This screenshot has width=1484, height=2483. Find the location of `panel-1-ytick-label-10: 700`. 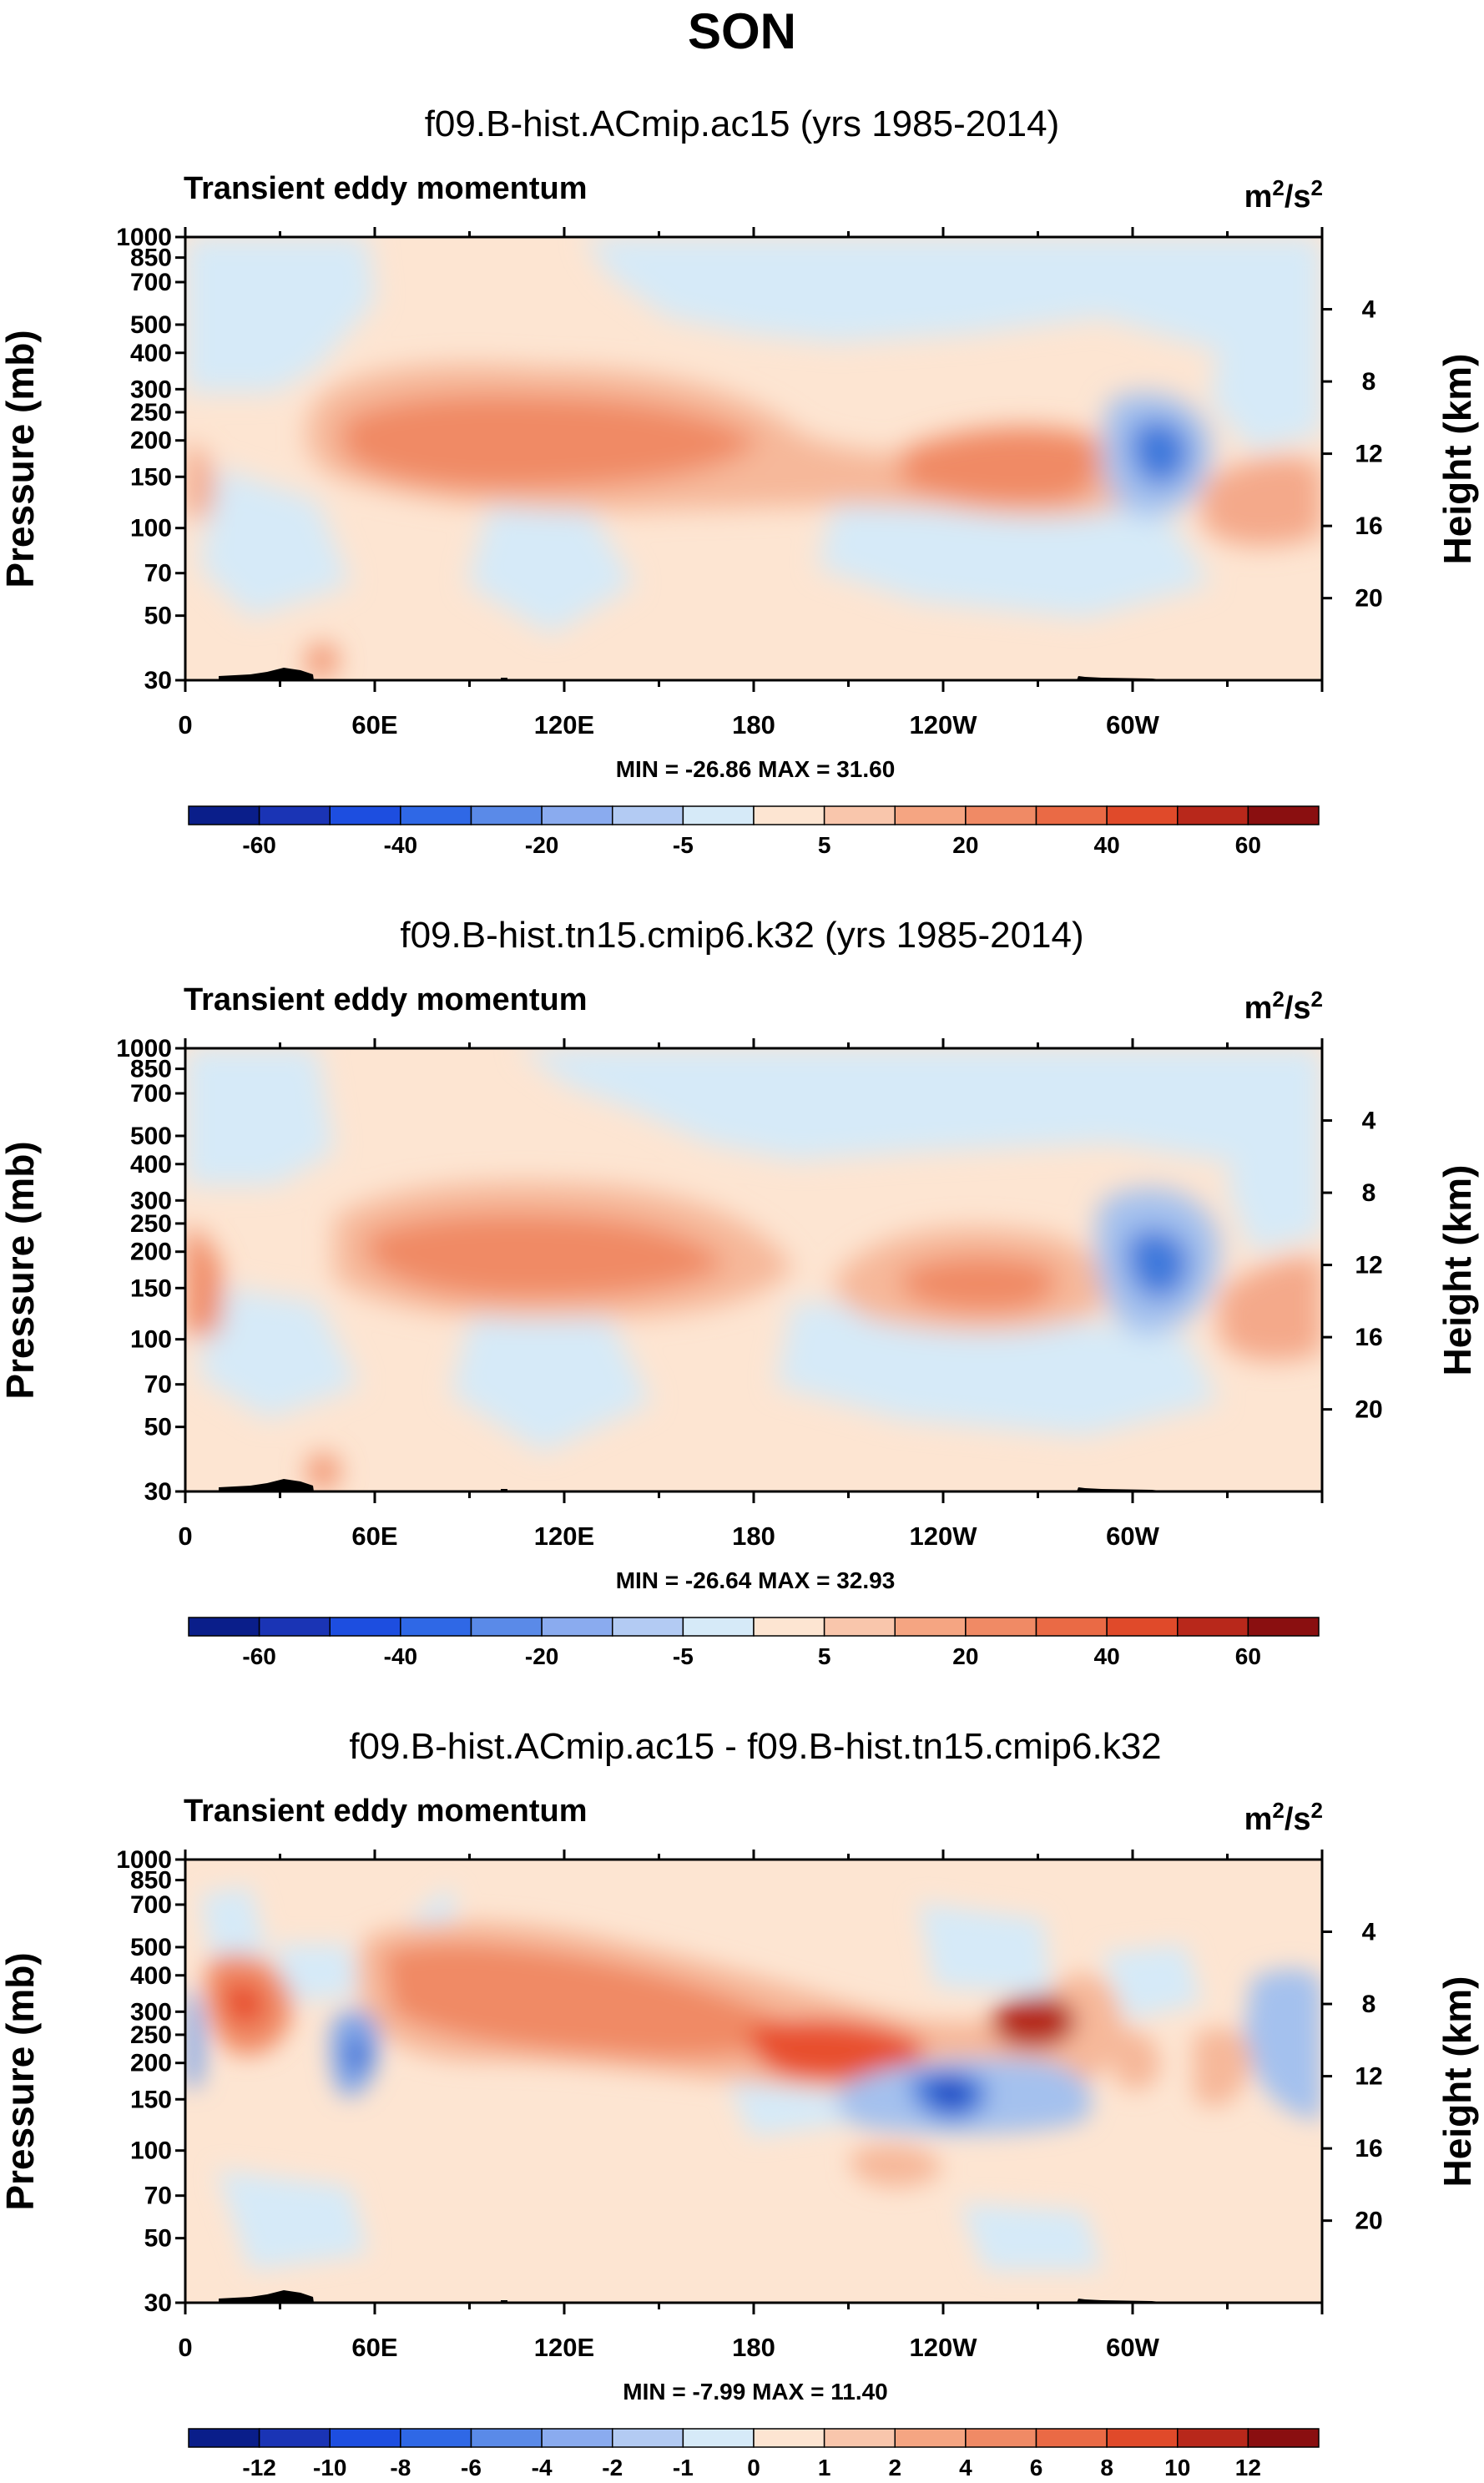

panel-1-ytick-label-10: 700 is located at coordinates (151, 282).